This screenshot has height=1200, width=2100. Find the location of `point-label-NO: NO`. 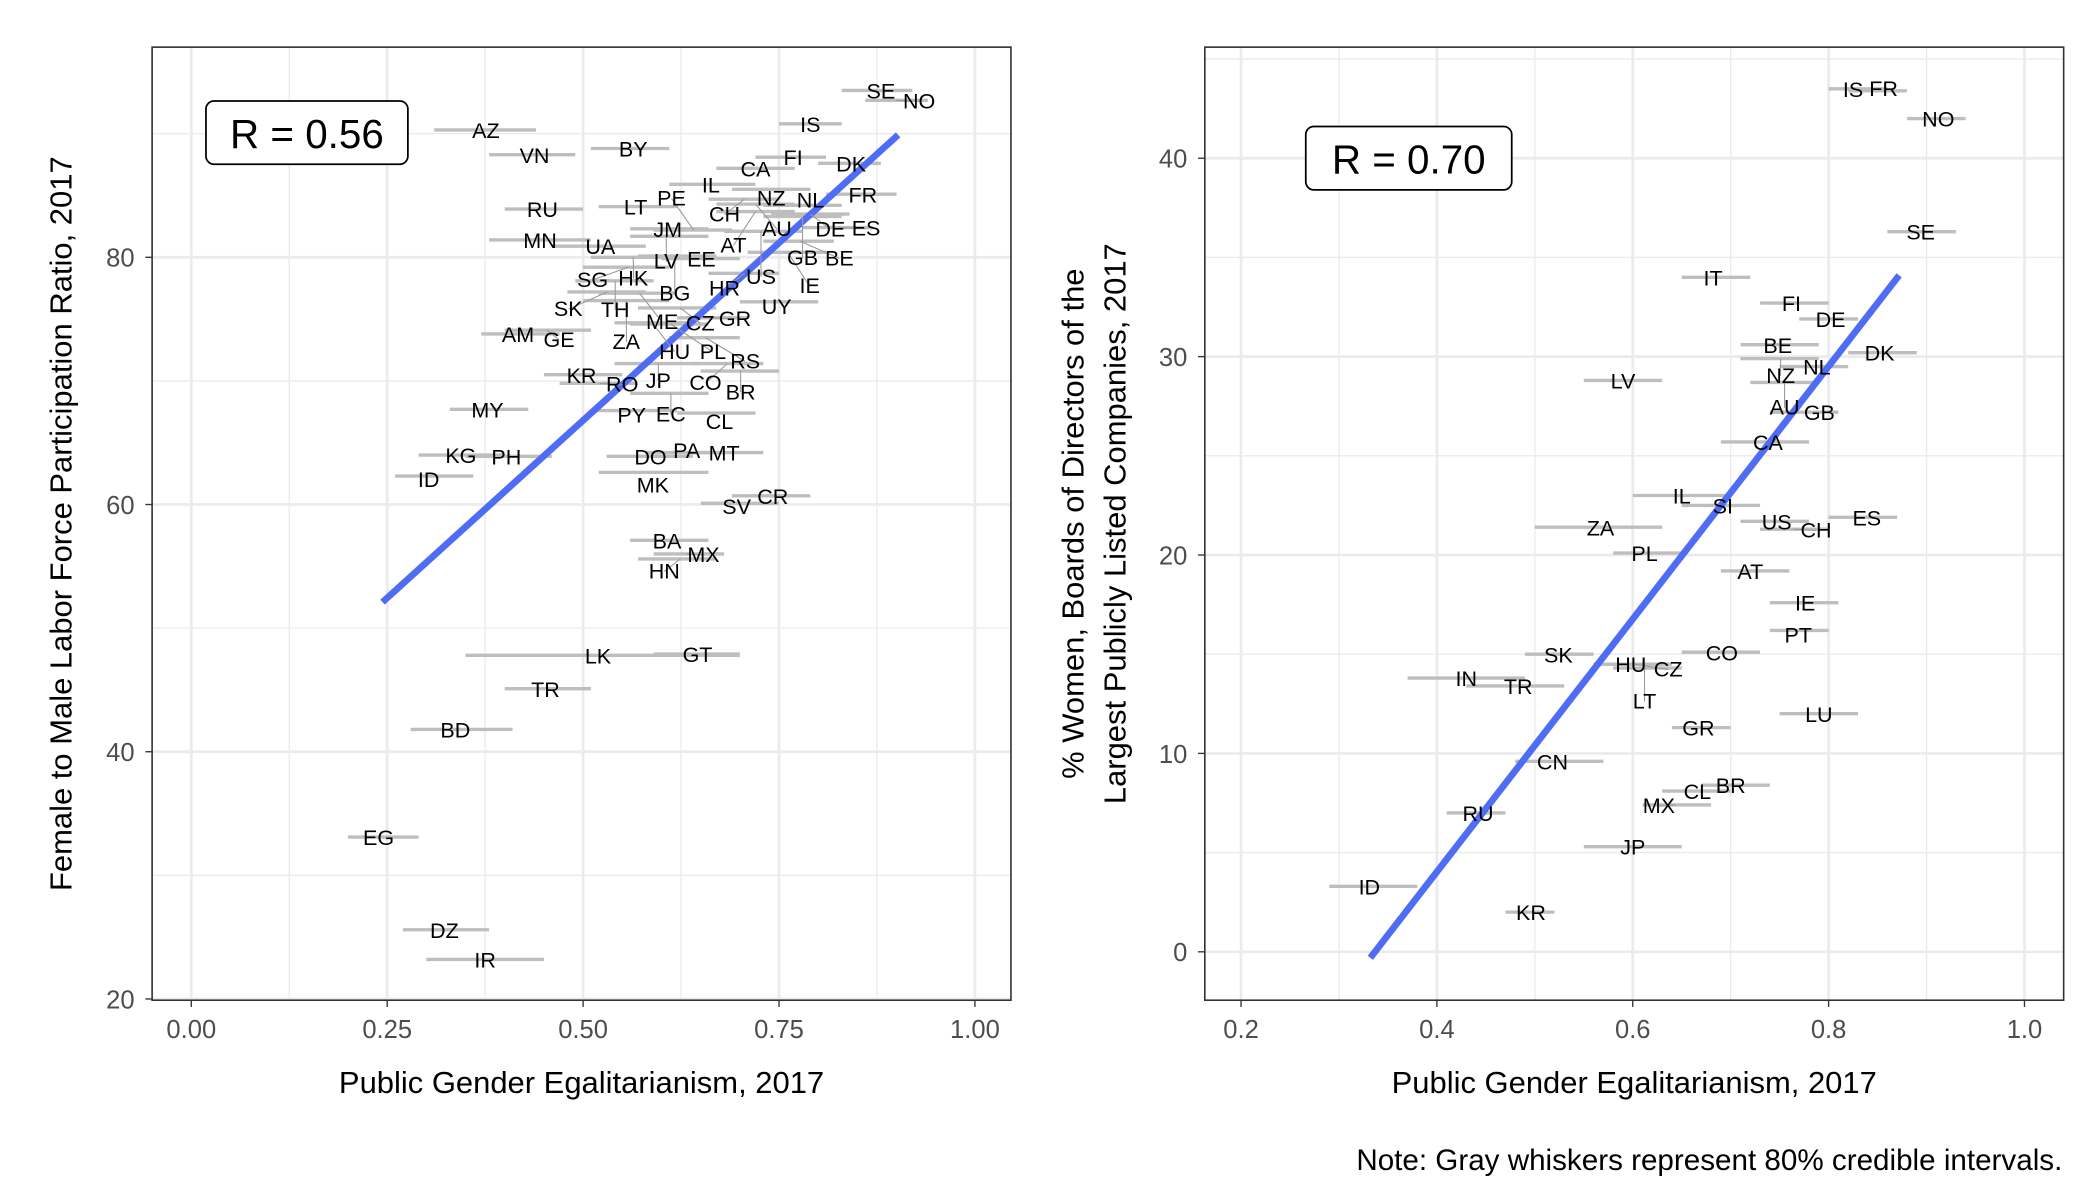

point-label-NO: NO is located at coordinates (919, 101).